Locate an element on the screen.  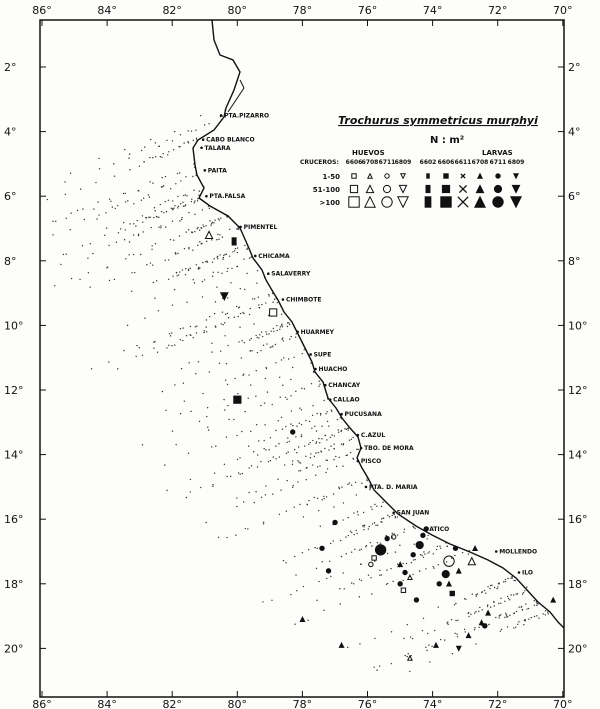
filled-square-marker is located at coordinates (452, 593).